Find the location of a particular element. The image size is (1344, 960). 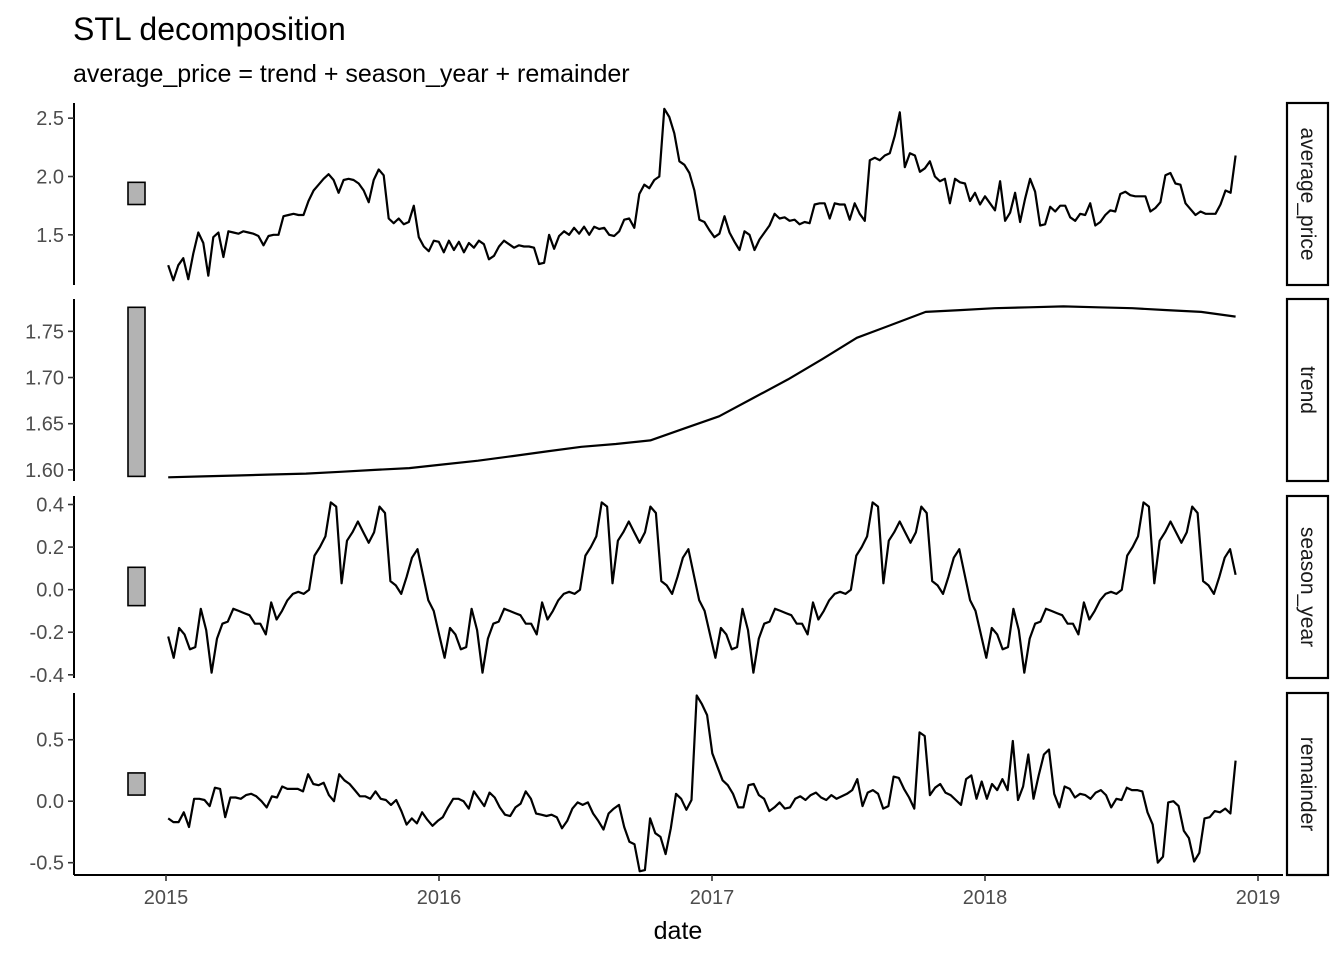

y-tick-label-season_year: 0.0 is located at coordinates (50, 591).